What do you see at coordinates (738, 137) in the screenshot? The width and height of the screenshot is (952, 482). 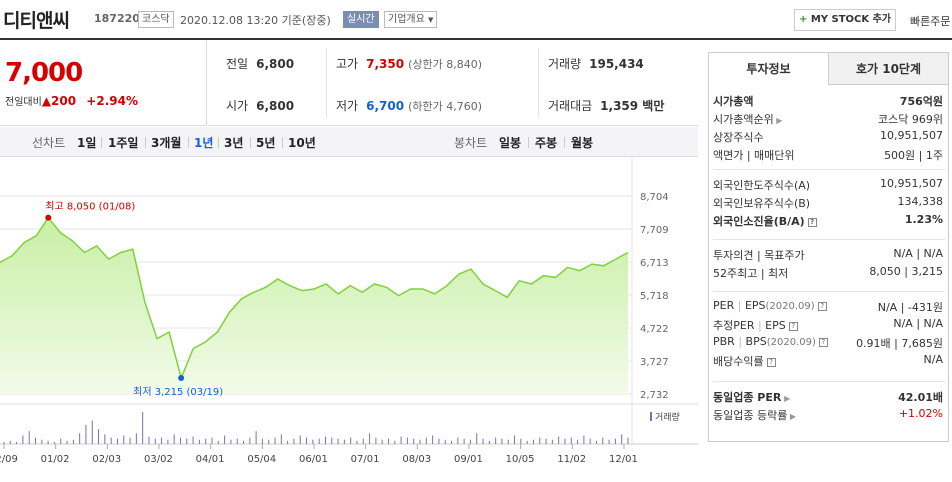 I see `info-label: 상장주식수` at bounding box center [738, 137].